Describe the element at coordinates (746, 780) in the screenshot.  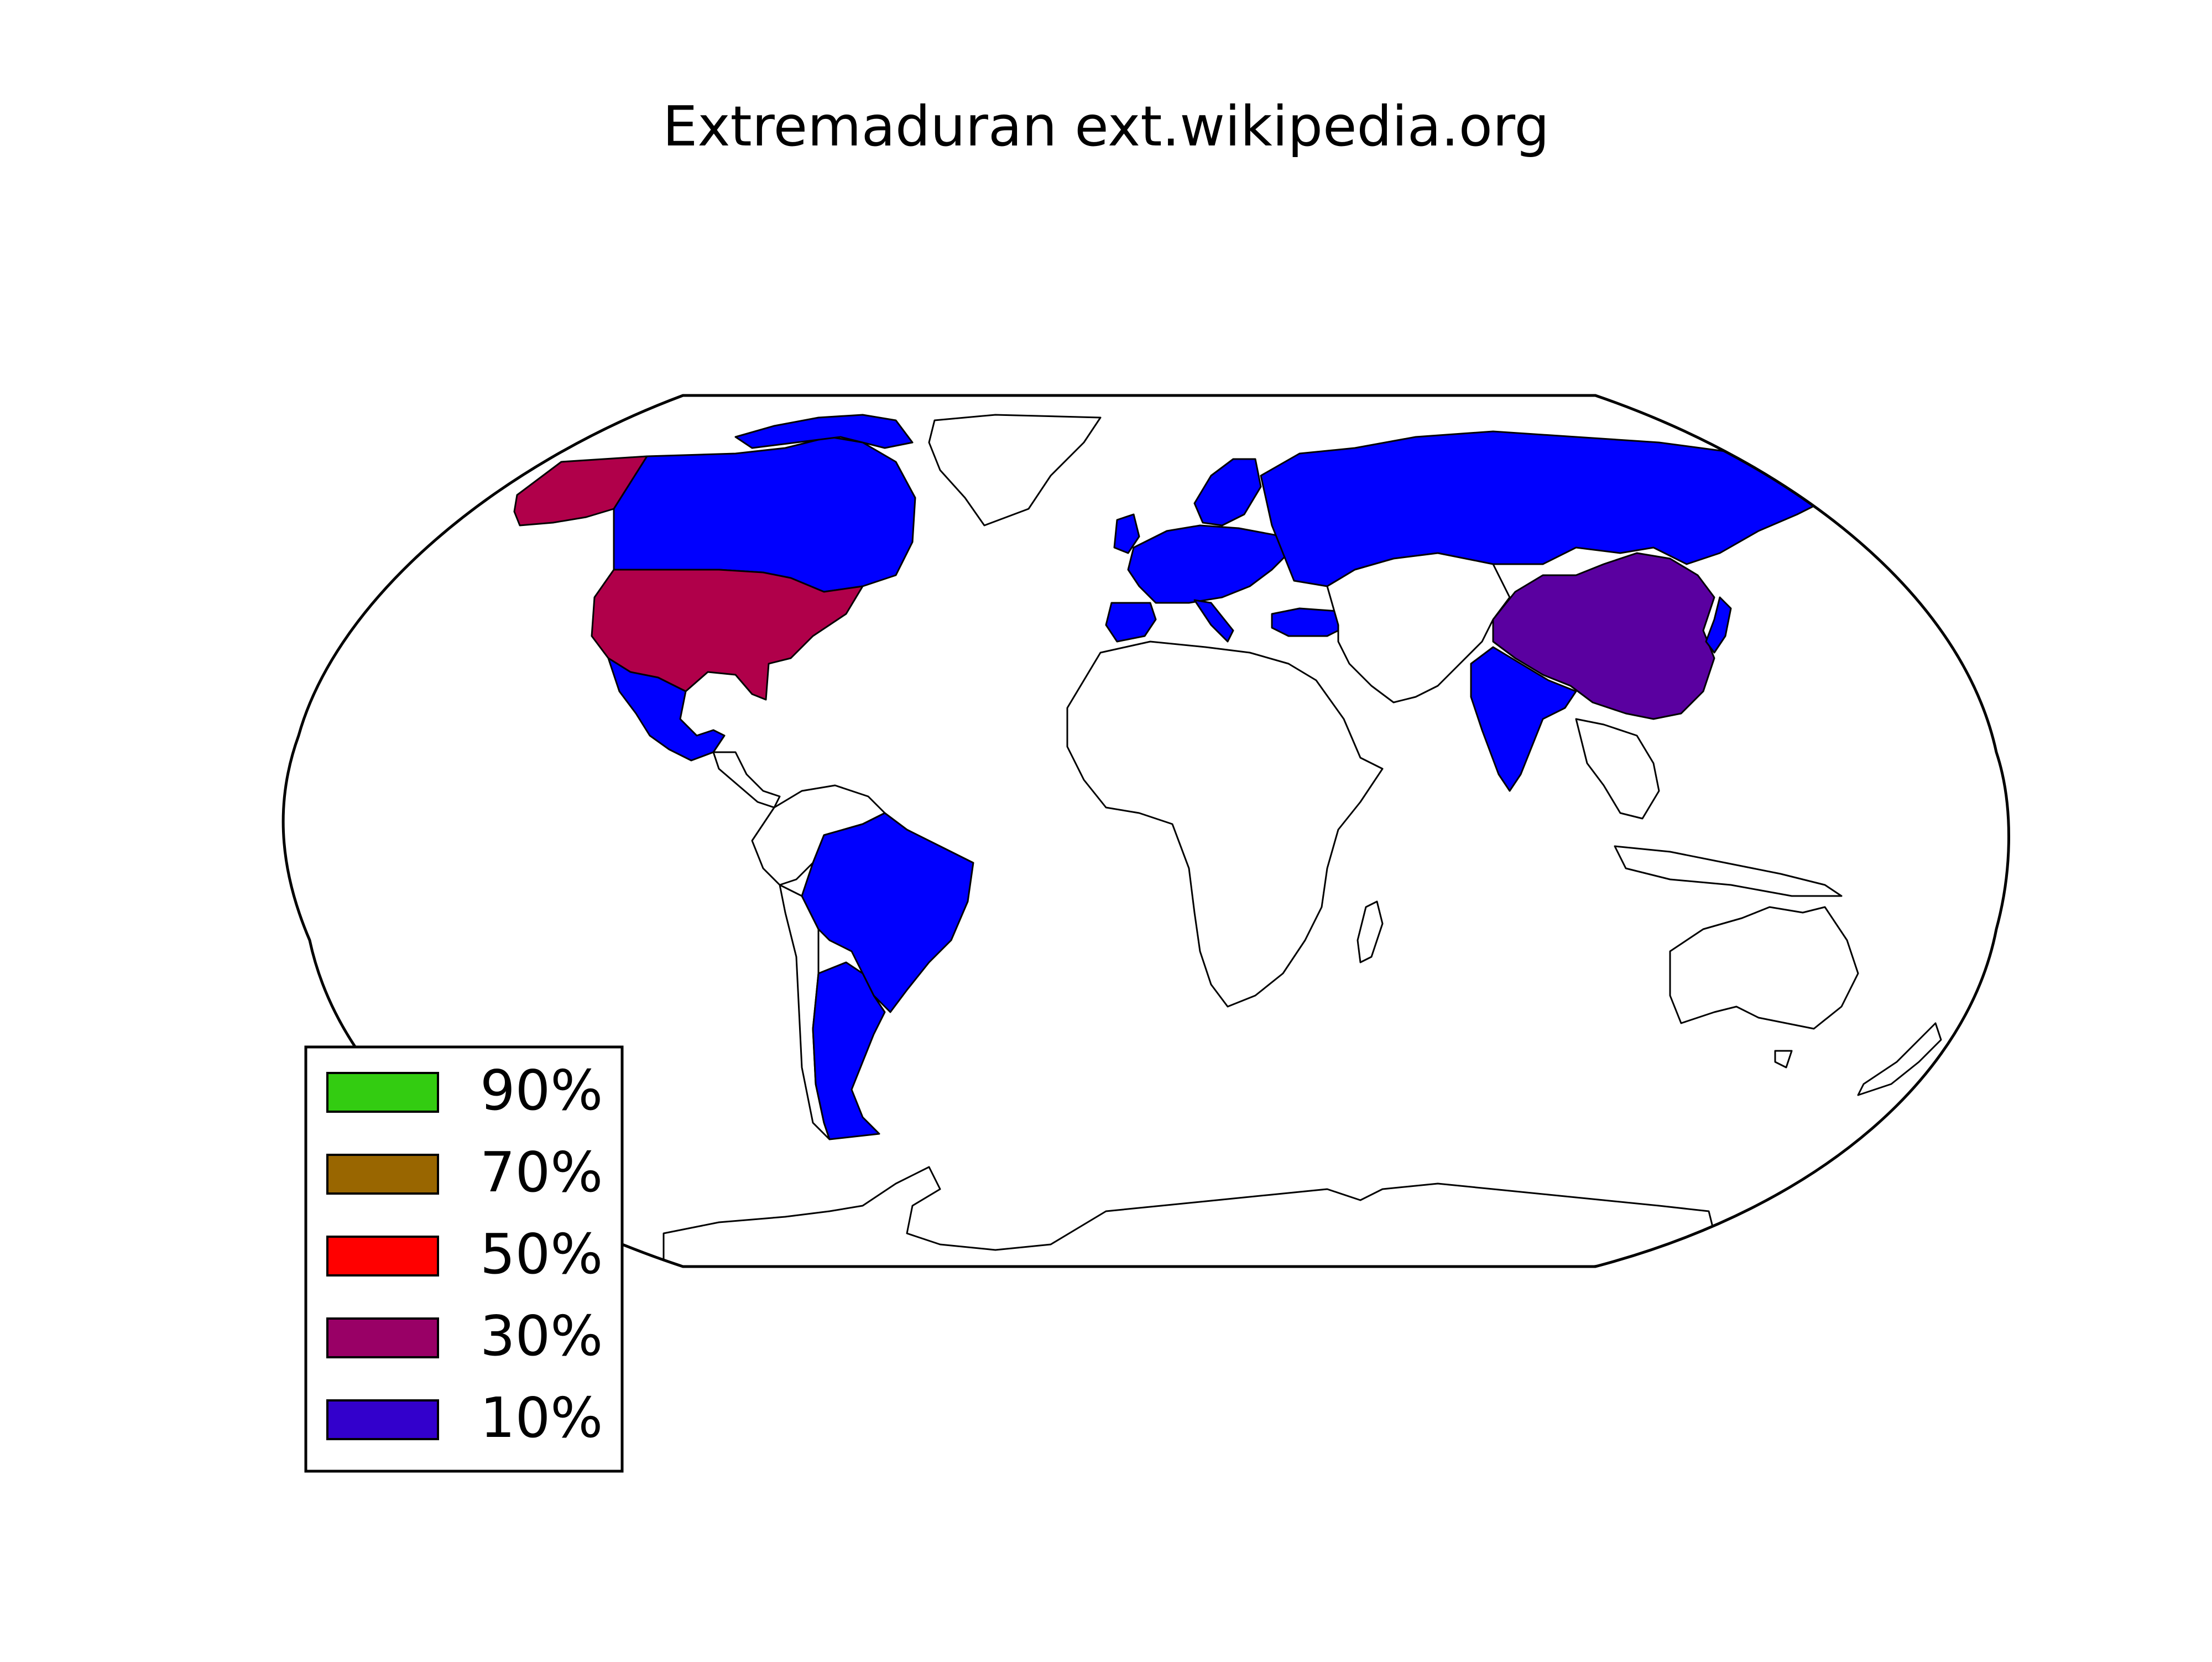
I see `region-central-america` at that location.